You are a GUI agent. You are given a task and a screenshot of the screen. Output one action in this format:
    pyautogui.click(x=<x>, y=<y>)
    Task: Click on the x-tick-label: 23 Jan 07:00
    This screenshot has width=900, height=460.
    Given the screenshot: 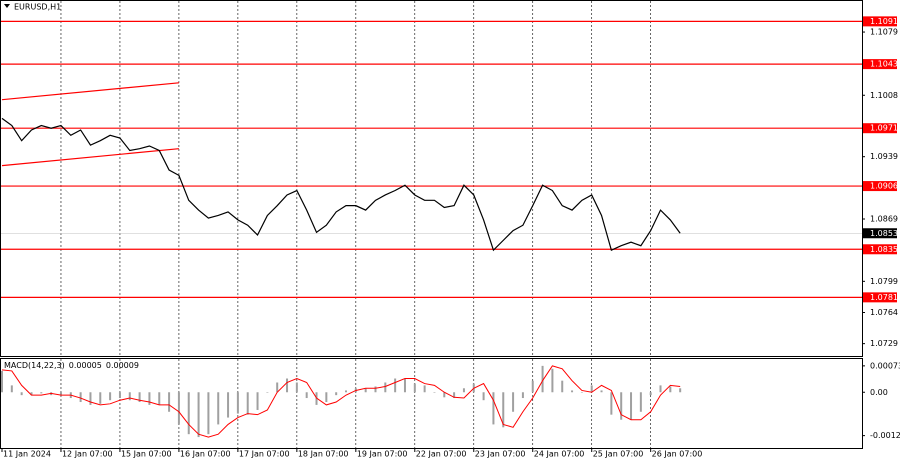 What is the action you would take?
    pyautogui.click(x=500, y=454)
    